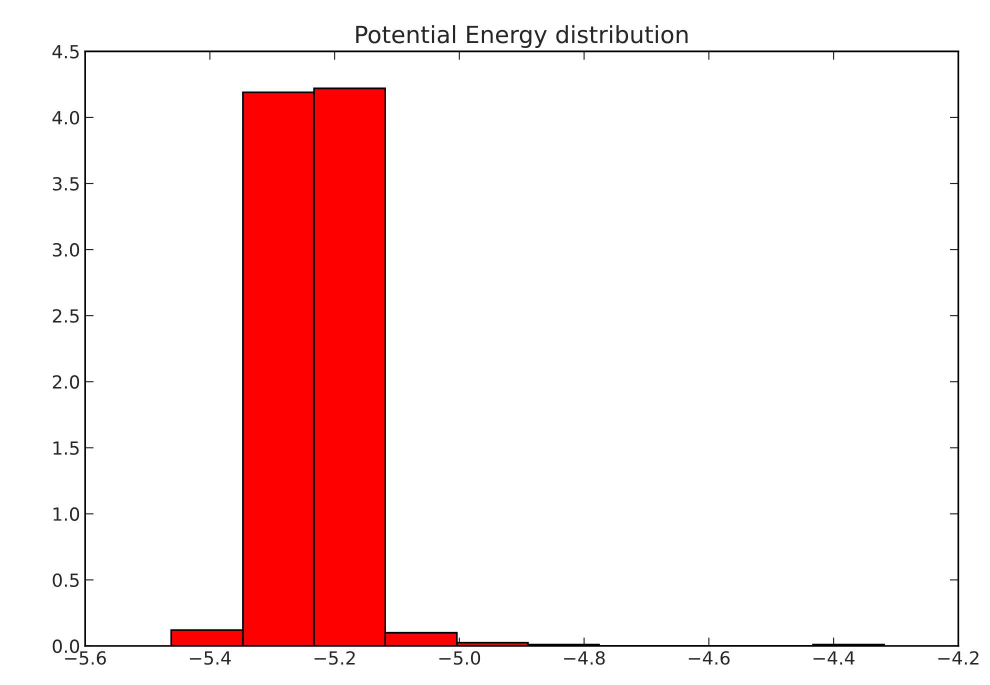 This screenshot has width=990, height=685. I want to click on x-tick-label: −5.2, so click(334, 658).